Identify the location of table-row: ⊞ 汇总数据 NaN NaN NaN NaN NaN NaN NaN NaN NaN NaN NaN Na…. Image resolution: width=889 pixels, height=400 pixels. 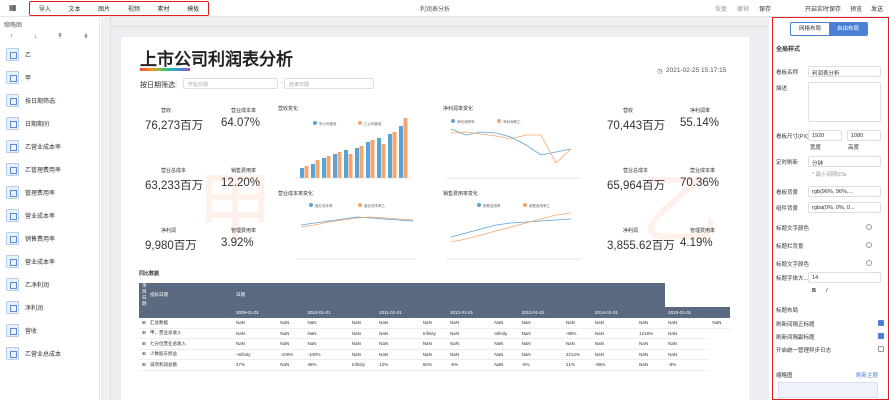
(434, 323).